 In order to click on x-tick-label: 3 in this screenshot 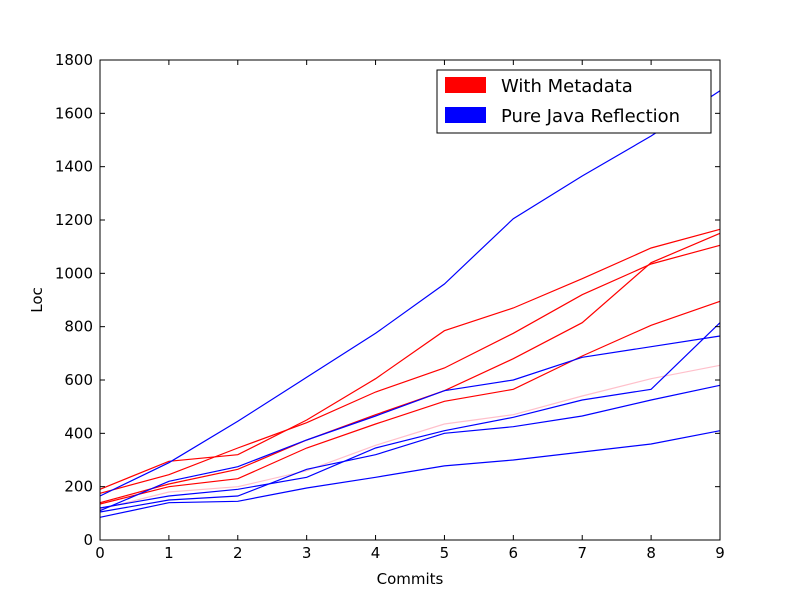, I will do `click(307, 553)`.